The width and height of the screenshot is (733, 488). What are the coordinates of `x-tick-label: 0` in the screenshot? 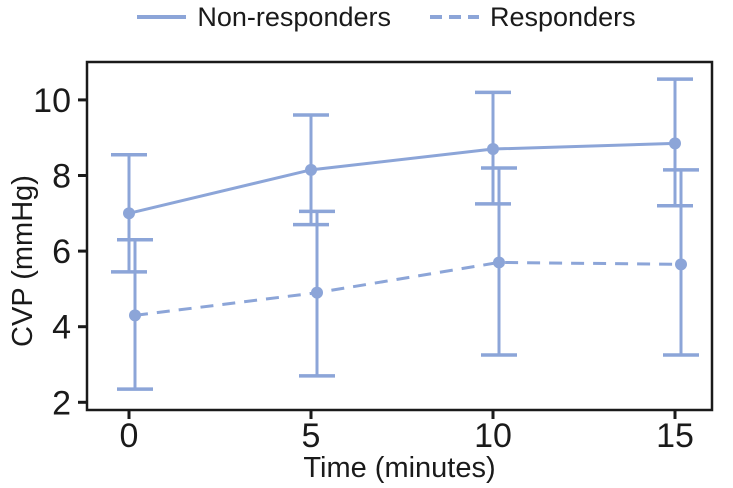 It's located at (129, 436).